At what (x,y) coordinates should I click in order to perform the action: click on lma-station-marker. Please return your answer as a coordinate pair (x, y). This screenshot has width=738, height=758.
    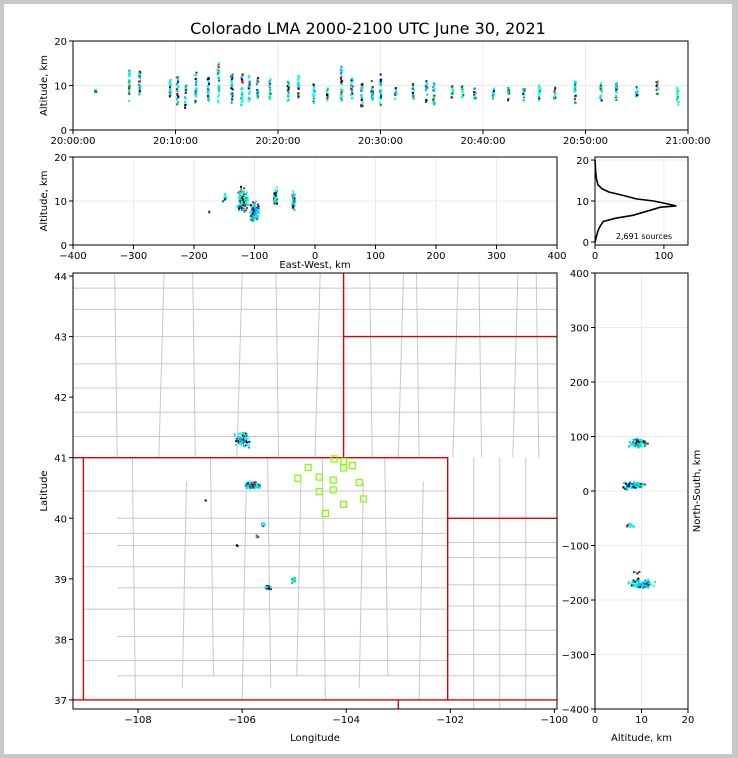
    Looking at the image, I should click on (333, 490).